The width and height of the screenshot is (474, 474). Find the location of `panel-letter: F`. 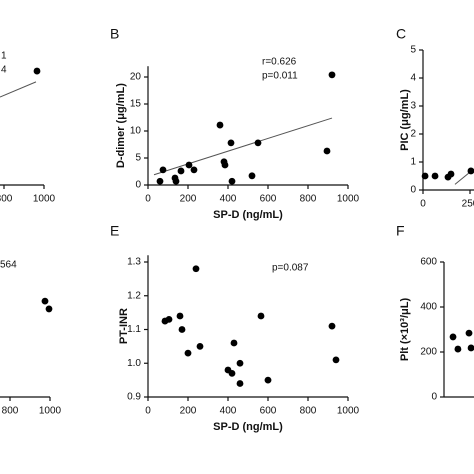

panel-letter: F is located at coordinates (400, 231).